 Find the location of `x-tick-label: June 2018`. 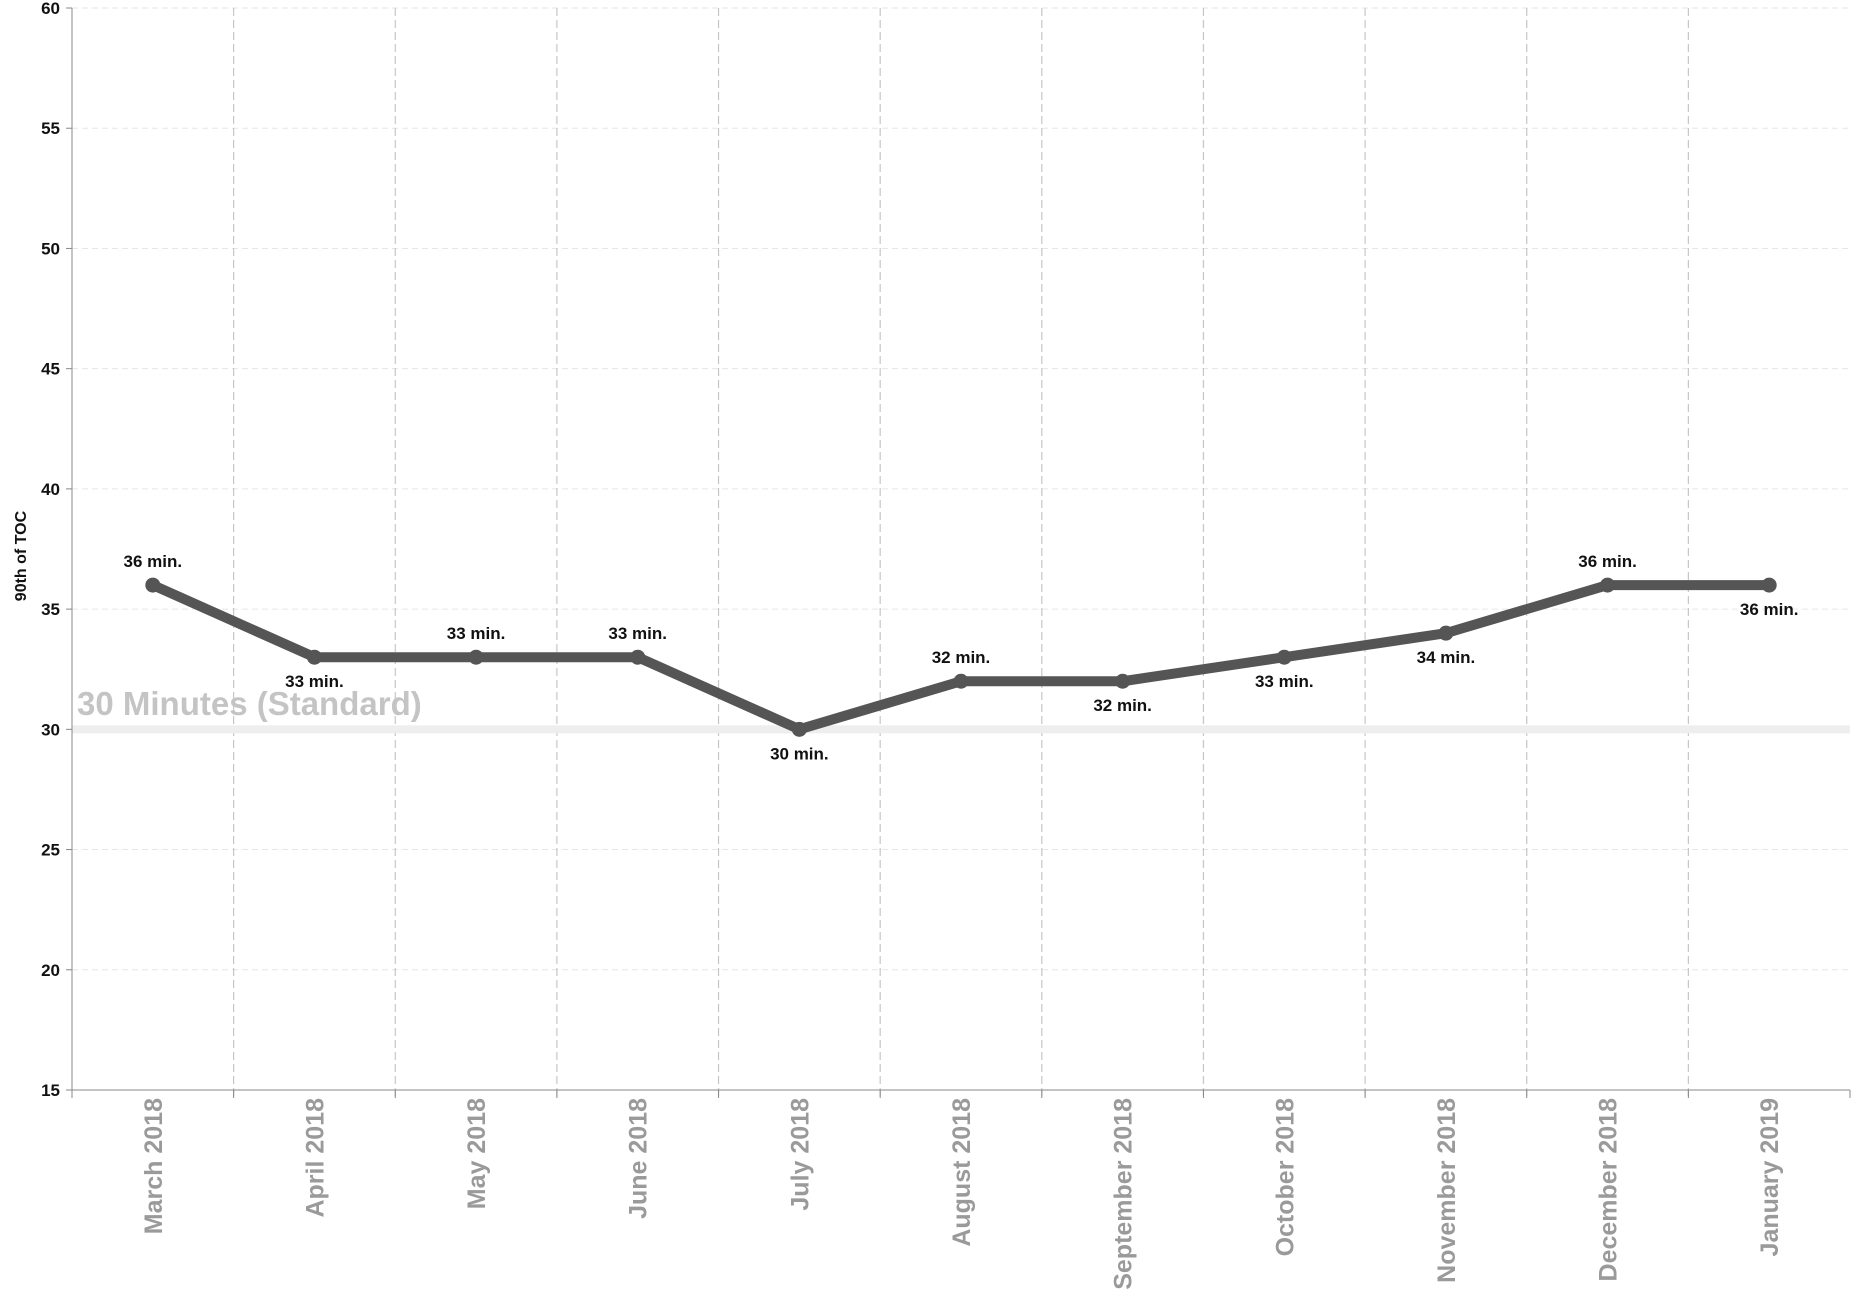

x-tick-label: June 2018 is located at coordinates (639, 1158).